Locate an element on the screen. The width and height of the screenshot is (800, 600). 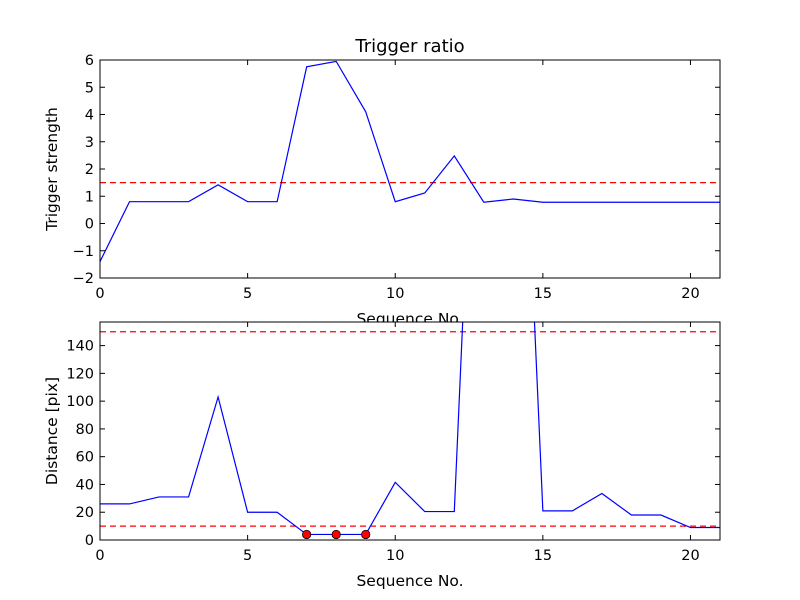
y-tick-label-140: 140 is located at coordinates (80, 347).